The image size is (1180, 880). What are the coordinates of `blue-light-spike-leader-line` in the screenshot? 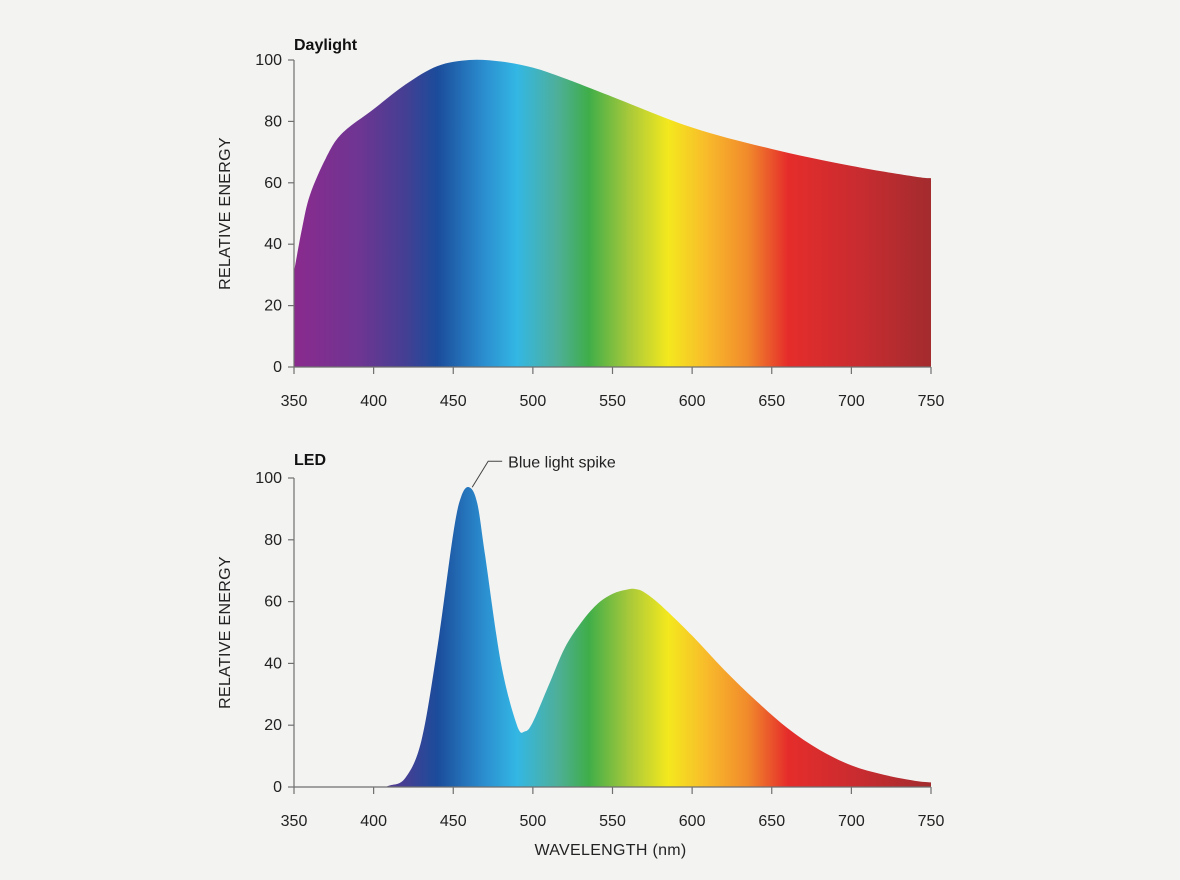 It's located at (487, 474).